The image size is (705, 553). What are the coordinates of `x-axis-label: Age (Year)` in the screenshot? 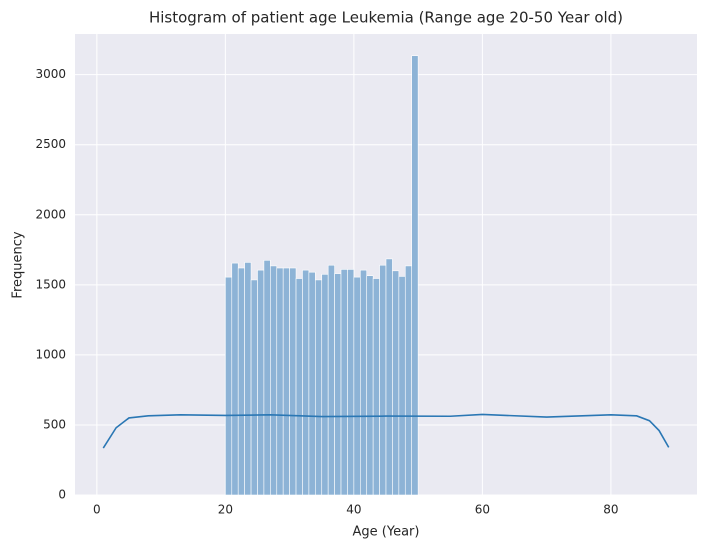 It's located at (386, 532).